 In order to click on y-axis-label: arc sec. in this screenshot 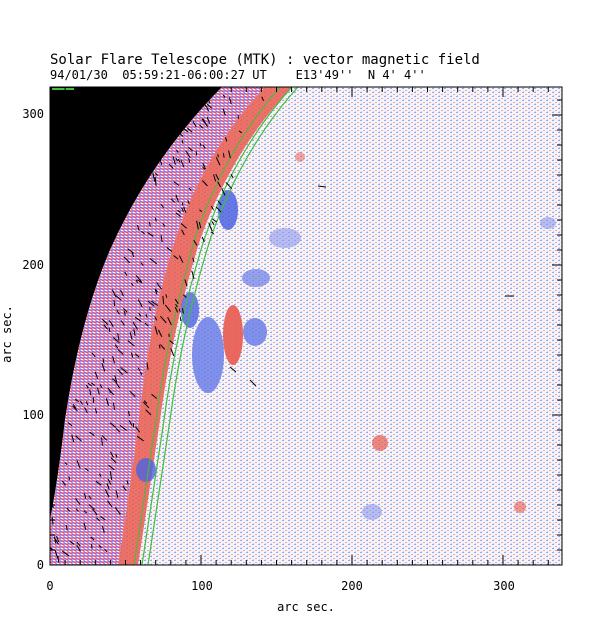, I will do `click(7, 334)`.